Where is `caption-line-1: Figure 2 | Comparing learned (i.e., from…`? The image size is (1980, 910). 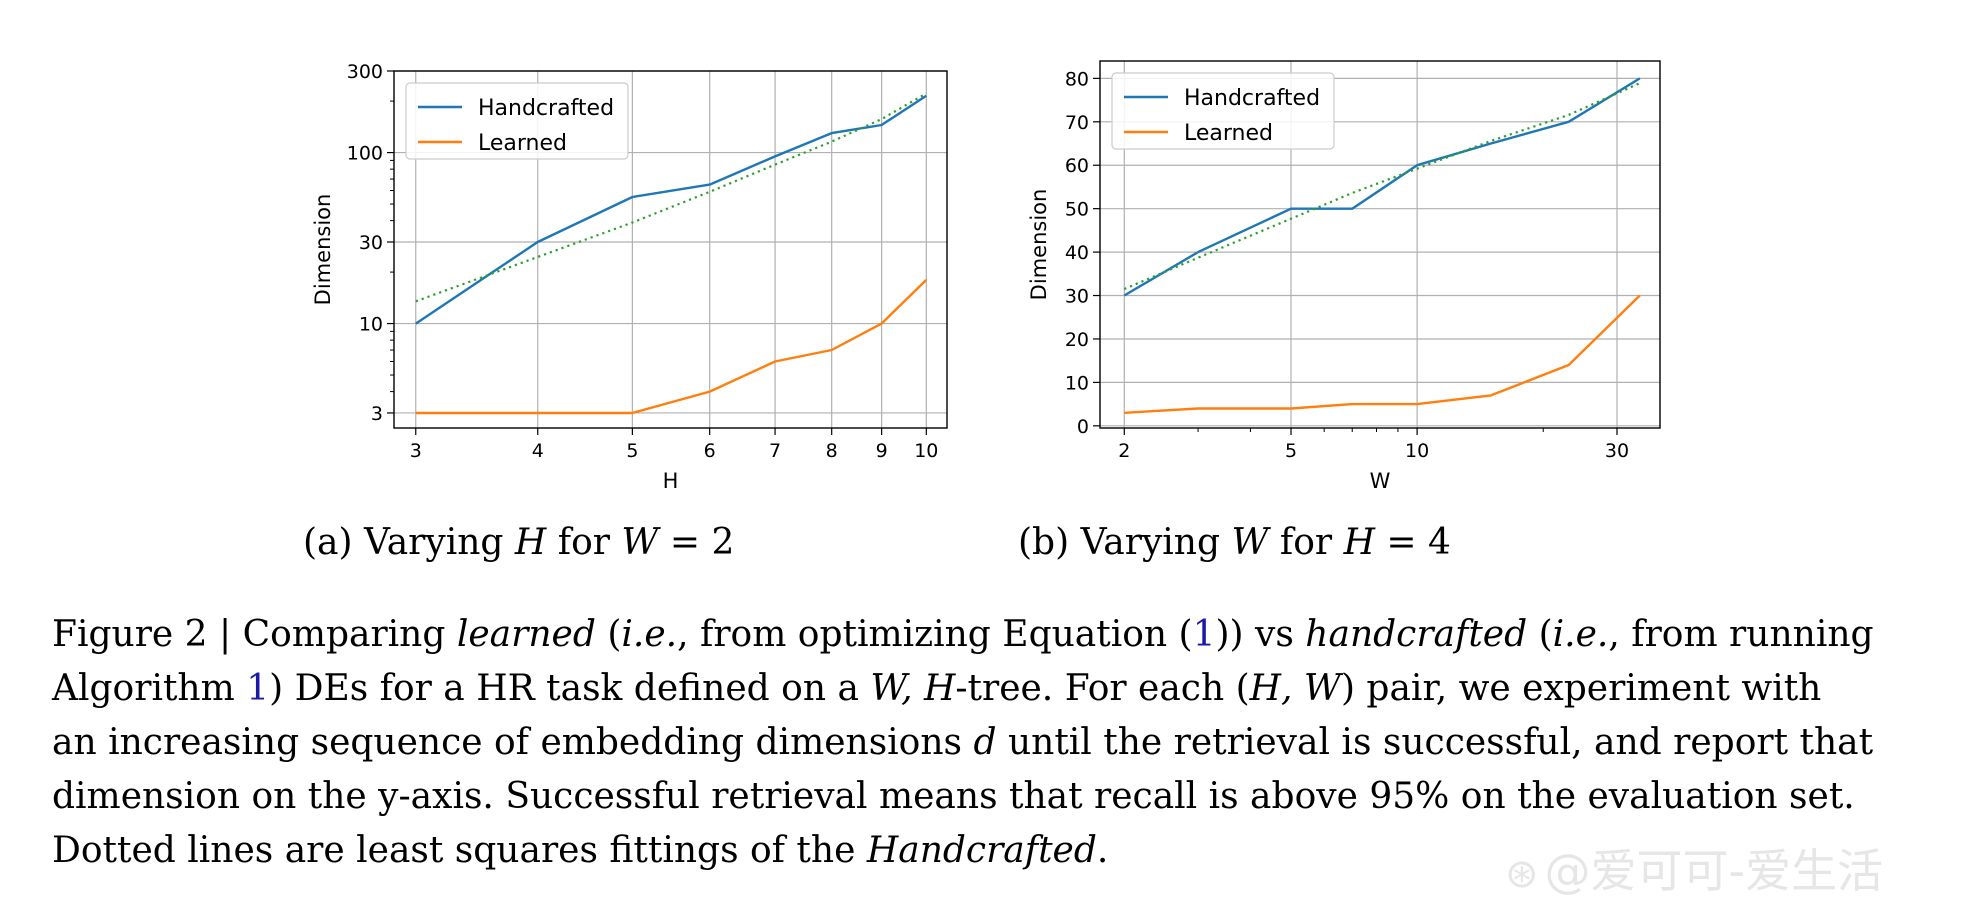
caption-line-1: Figure 2 | Comparing learned (i.e., from… is located at coordinates (963, 634).